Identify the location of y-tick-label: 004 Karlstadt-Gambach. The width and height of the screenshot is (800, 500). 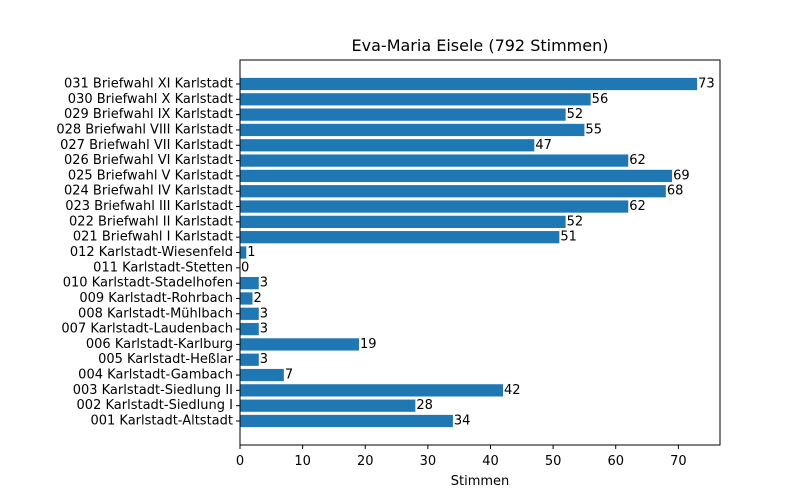
(155, 375).